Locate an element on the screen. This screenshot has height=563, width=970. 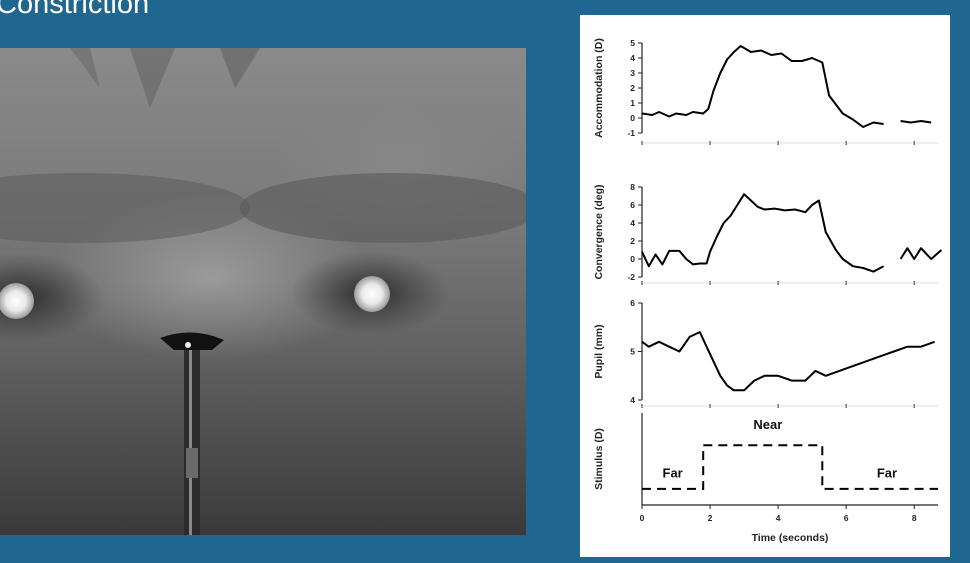
x-axis-label: Time (seconds) is located at coordinates (790, 538).